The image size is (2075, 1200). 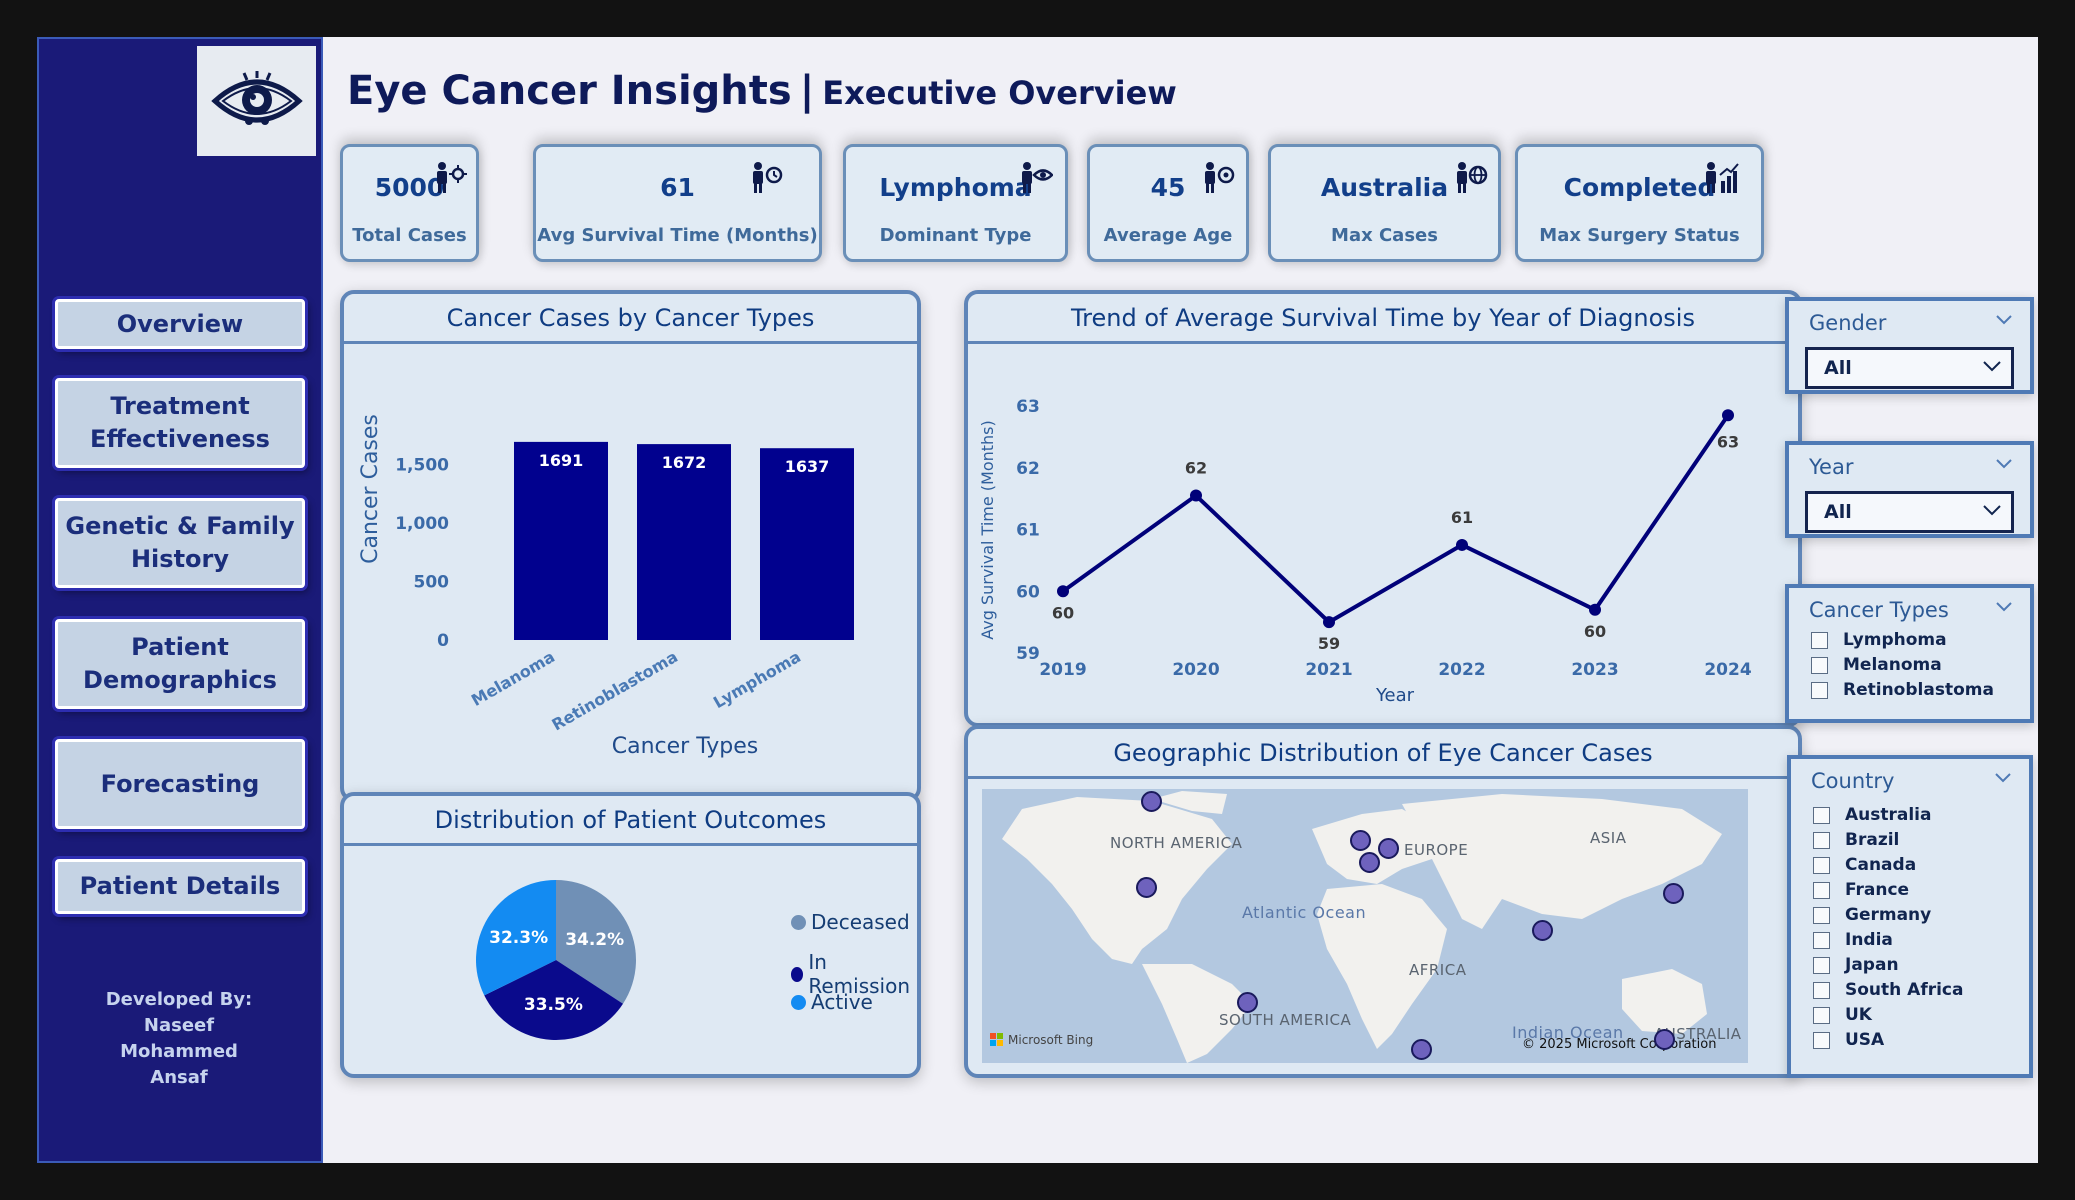 I want to click on kpi-label: Max Cases, so click(x=1384, y=235).